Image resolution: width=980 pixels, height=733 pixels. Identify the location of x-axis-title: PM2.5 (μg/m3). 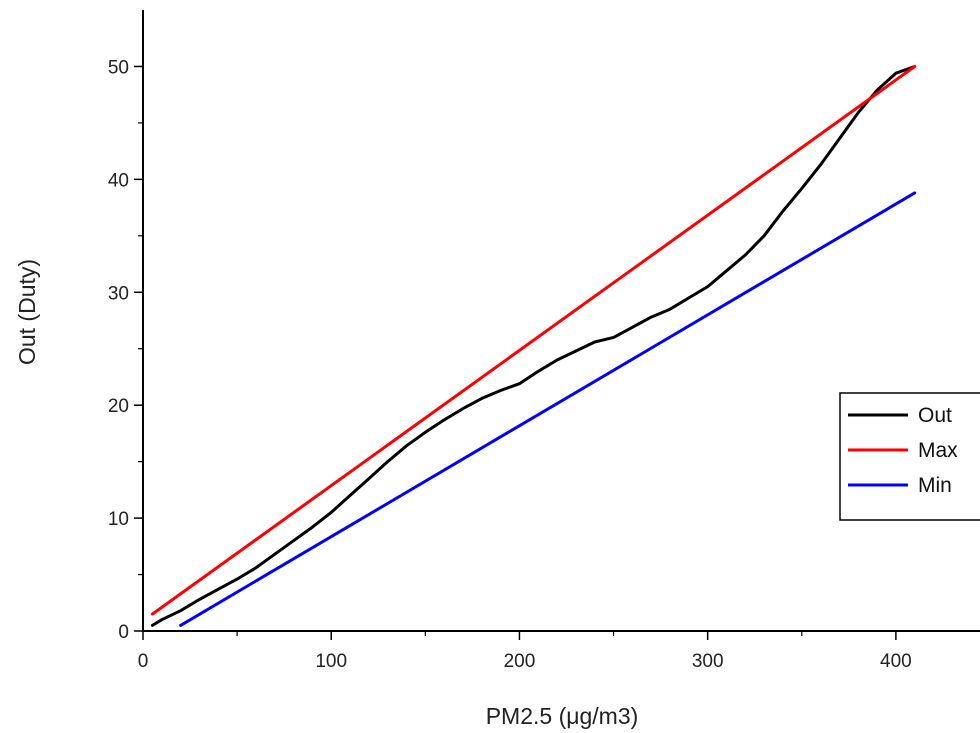
(562, 716).